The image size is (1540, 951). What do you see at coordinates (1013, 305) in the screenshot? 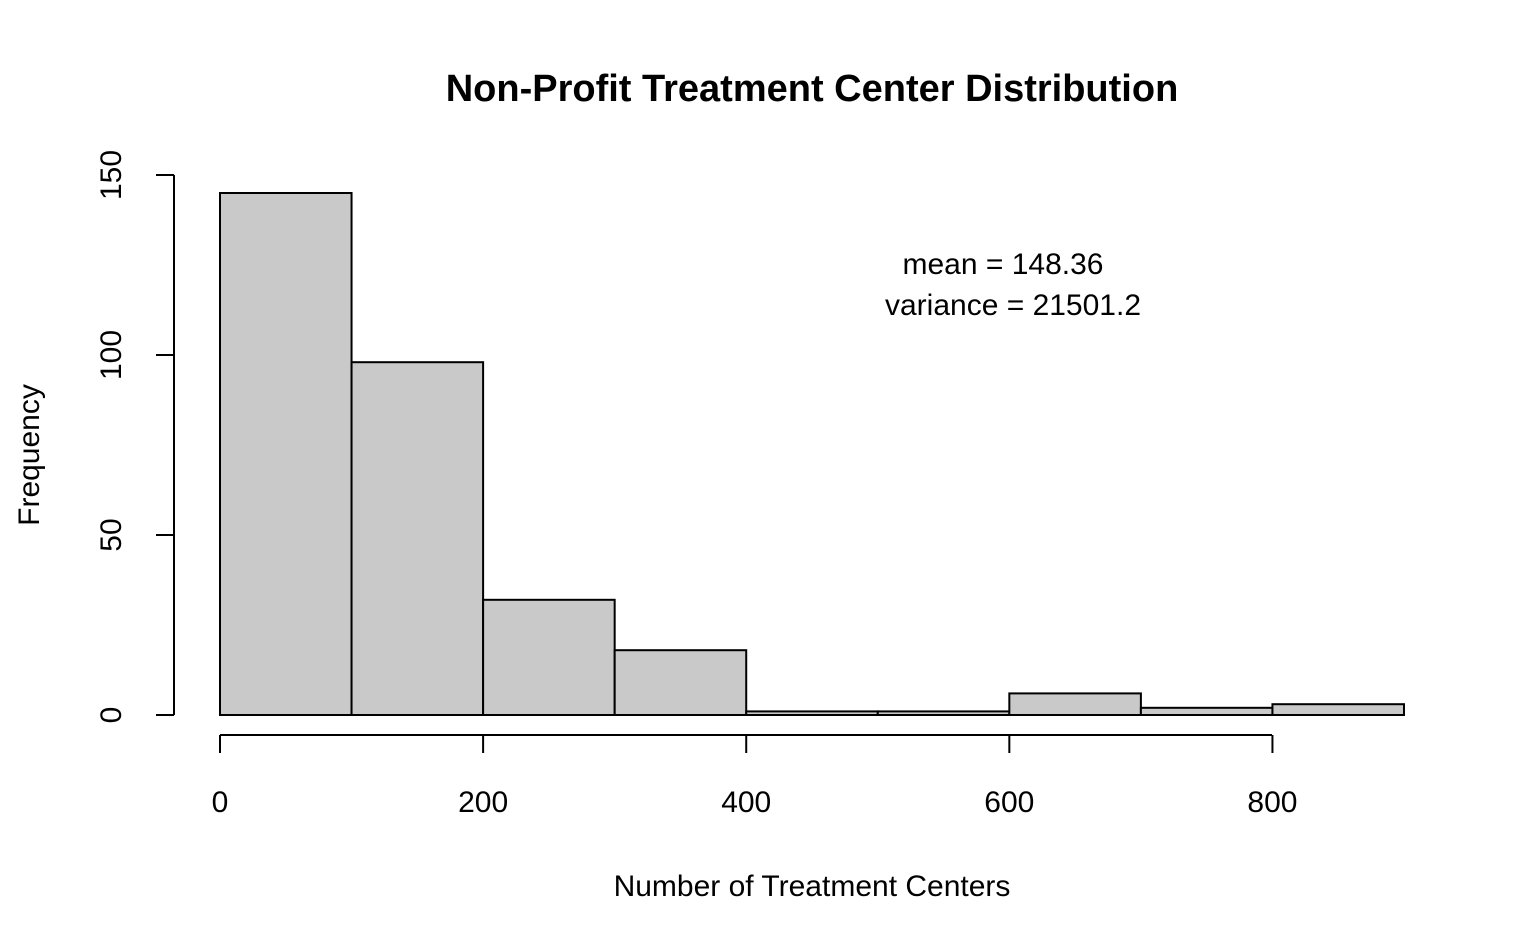
I see `variance-annotation: variance = 21501.2` at bounding box center [1013, 305].